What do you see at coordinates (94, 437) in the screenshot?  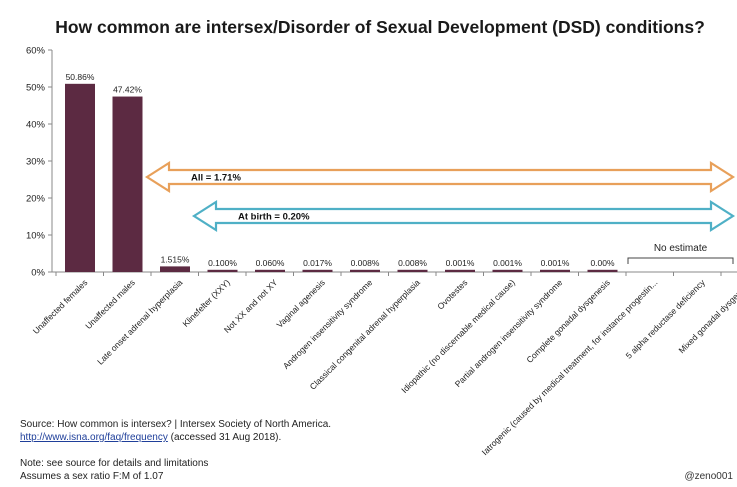 I see `source-link: http://www.isna.org/faq/frequency` at bounding box center [94, 437].